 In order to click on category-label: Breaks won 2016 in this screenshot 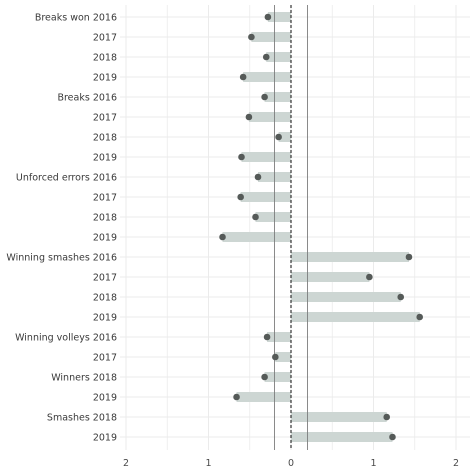, I will do `click(76, 18)`.